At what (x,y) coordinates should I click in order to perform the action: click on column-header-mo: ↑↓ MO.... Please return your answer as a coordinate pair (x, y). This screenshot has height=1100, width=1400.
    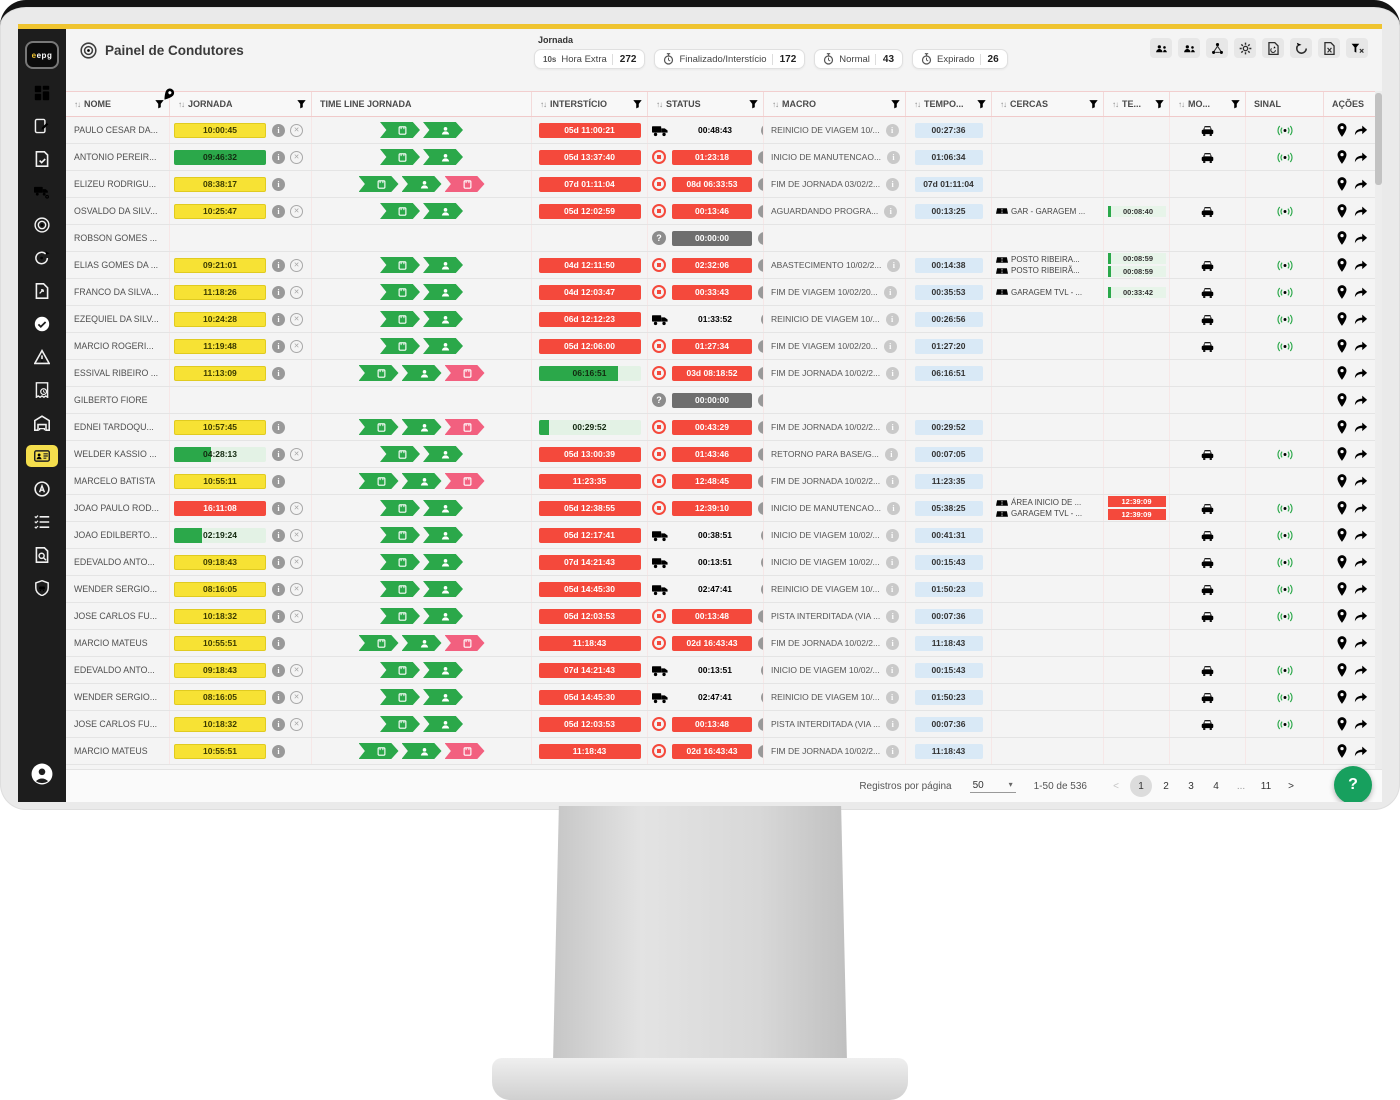
    Looking at the image, I should click on (1208, 104).